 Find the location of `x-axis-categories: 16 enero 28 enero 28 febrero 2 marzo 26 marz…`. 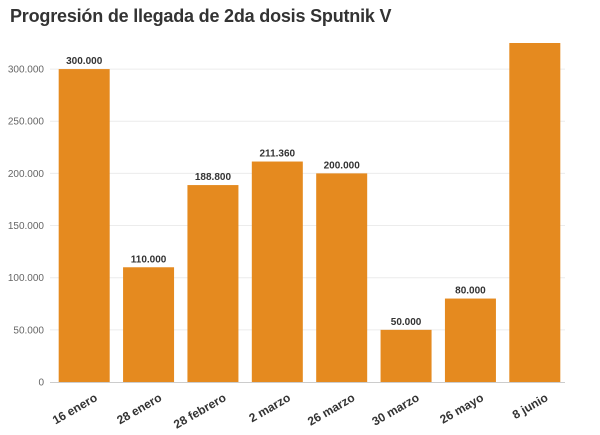

x-axis-categories: 16 enero 28 enero 28 febrero 2 marzo 26 marz… is located at coordinates (300, 410).